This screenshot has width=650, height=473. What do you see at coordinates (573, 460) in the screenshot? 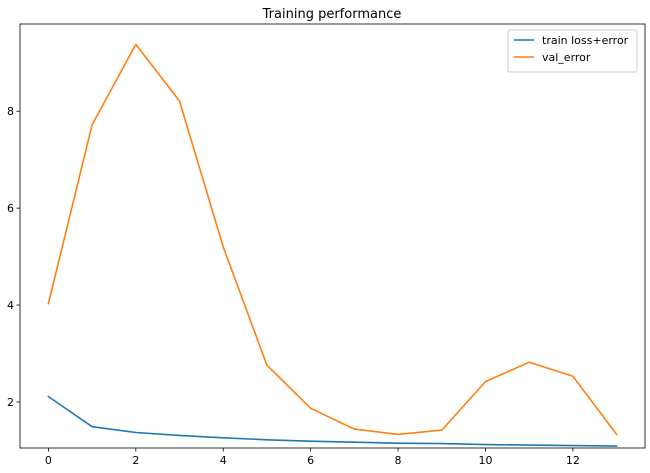
I see `x-tick-label: 12` at bounding box center [573, 460].